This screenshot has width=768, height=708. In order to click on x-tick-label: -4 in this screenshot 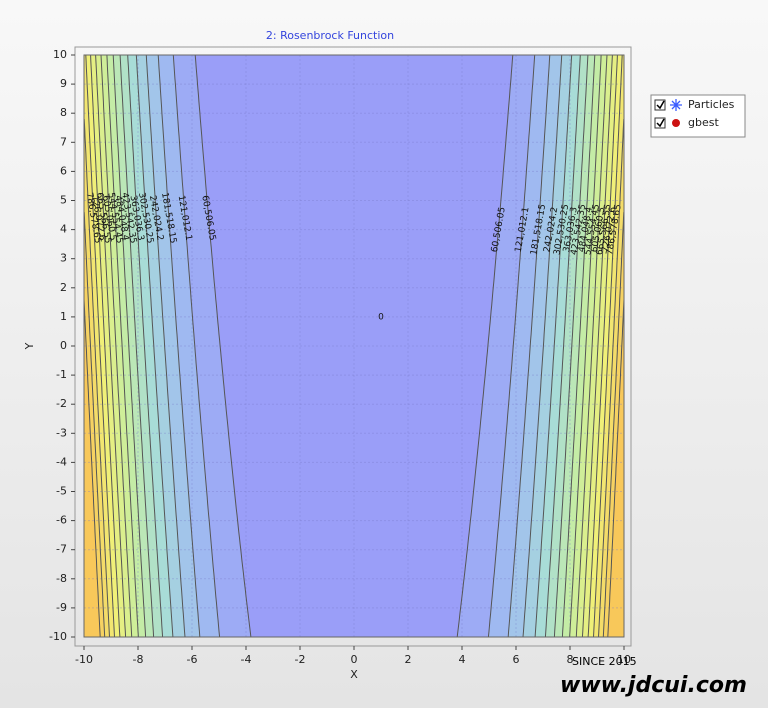, I will do `click(246, 659)`.